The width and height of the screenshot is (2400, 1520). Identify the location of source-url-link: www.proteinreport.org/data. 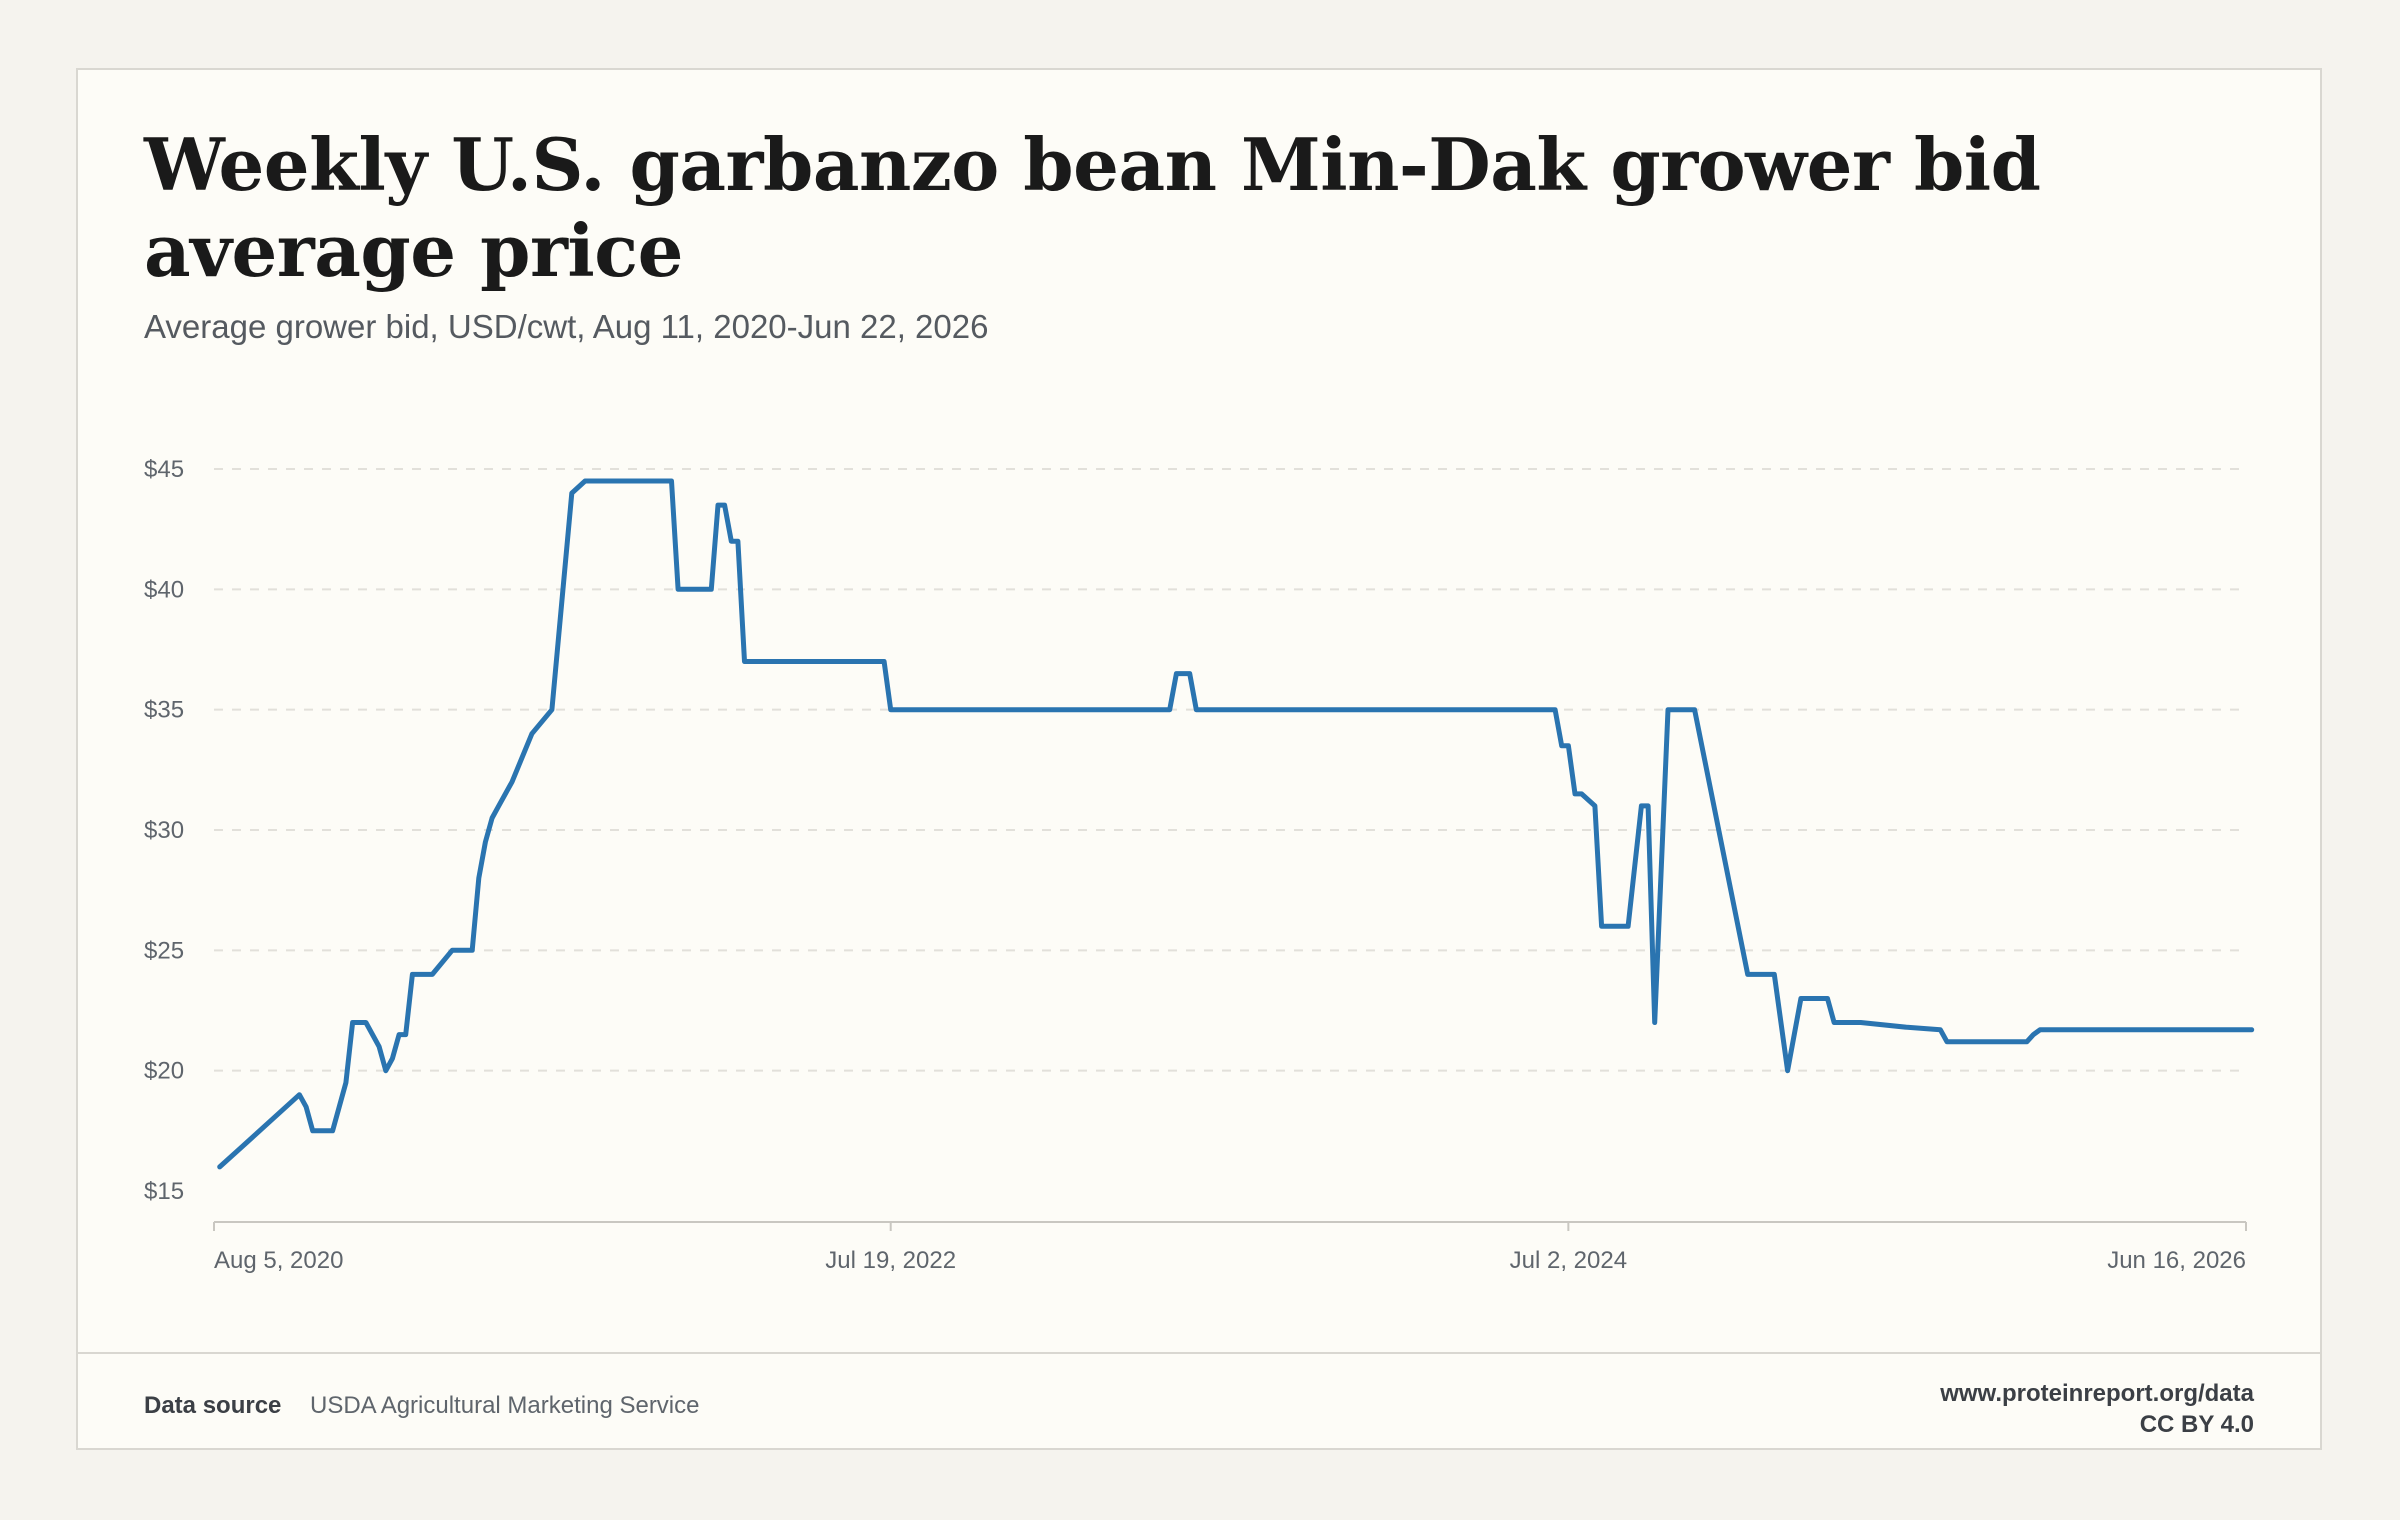
(2097, 1393).